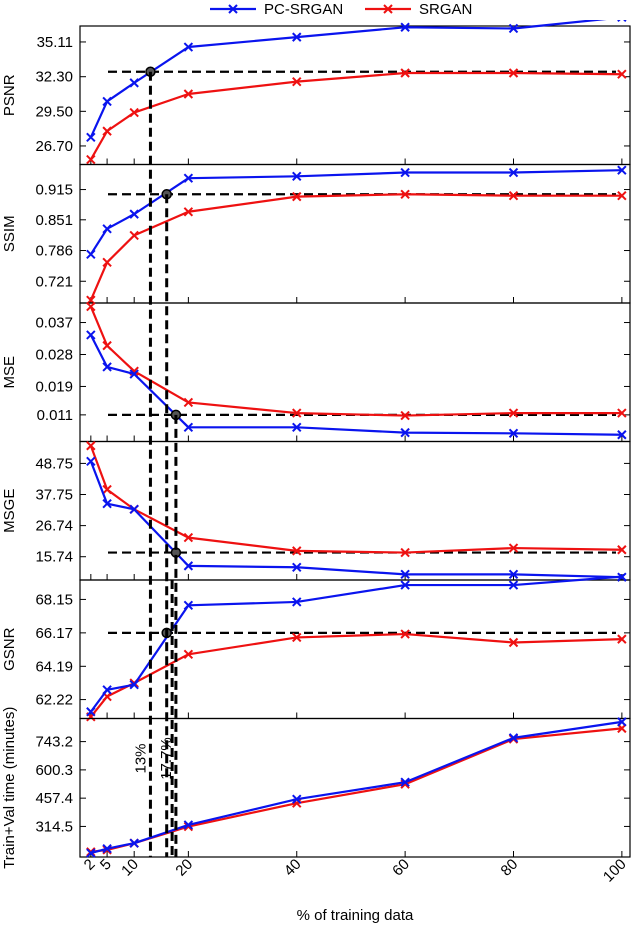  Describe the element at coordinates (513, 574) in the screenshot. I see `data-point-pc-srgan-msge-6-stroke-b` at that location.